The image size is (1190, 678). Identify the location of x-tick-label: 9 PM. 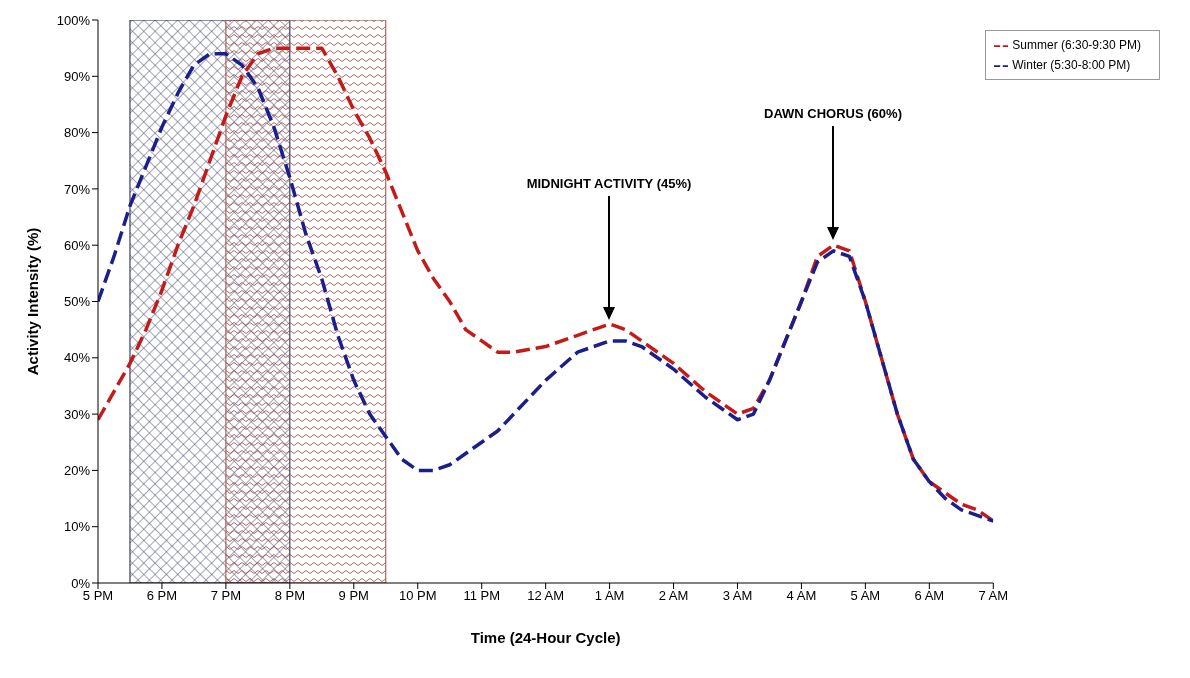
(353, 596).